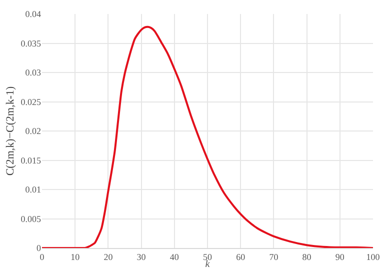 Image resolution: width=382 pixels, height=270 pixels. Describe the element at coordinates (33, 14) in the screenshot. I see `y-tick-label: 0.04` at that location.